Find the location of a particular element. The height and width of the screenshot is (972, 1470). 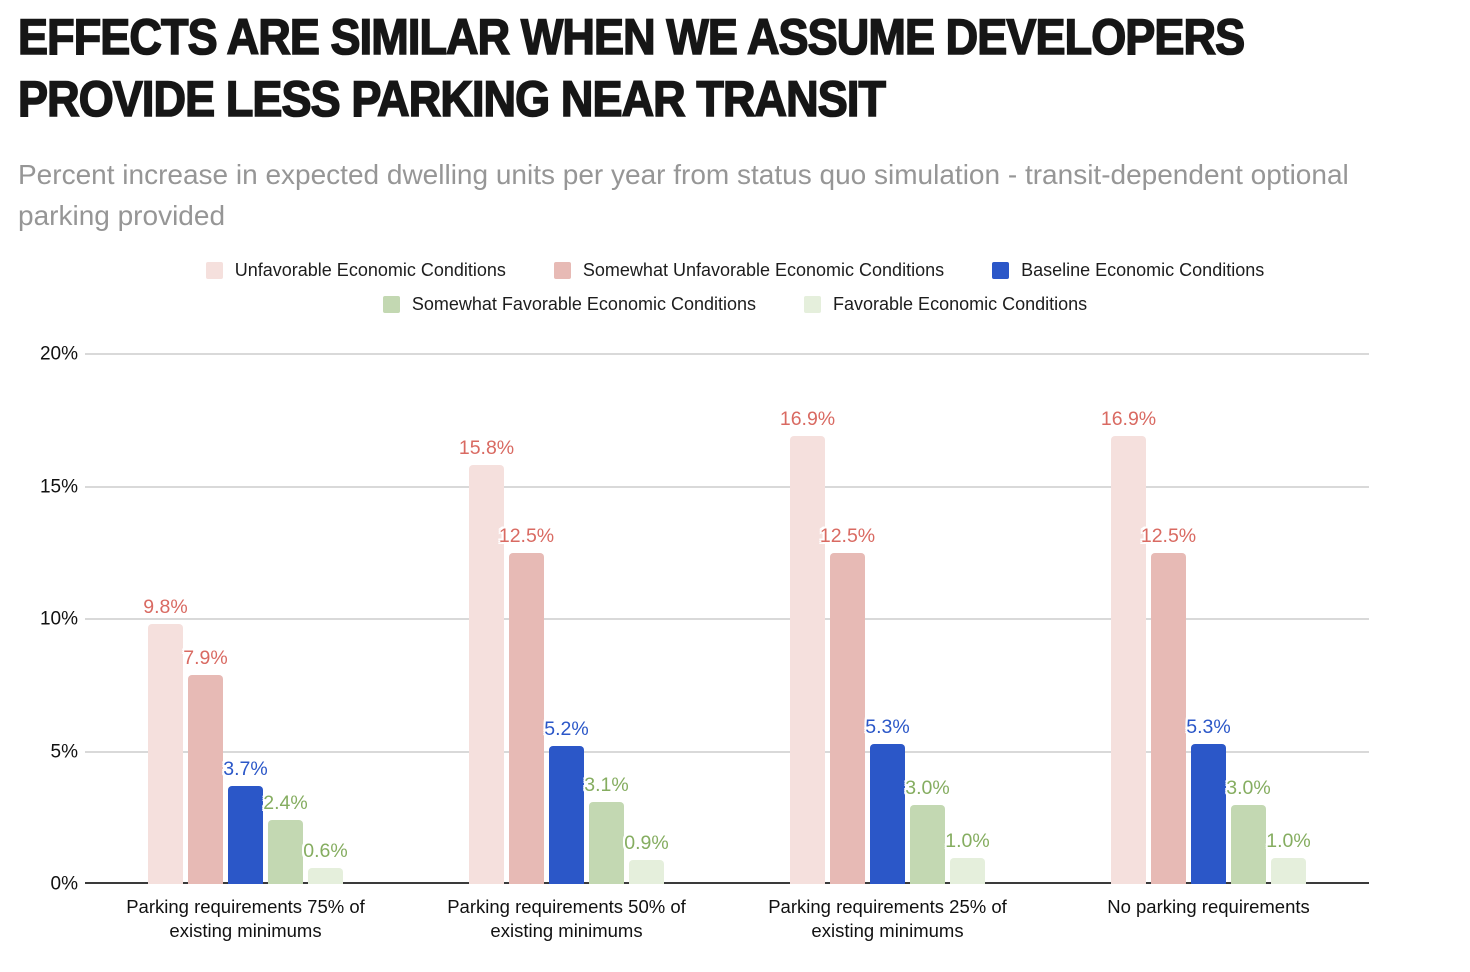

bar: 0.6% is located at coordinates (325, 862).